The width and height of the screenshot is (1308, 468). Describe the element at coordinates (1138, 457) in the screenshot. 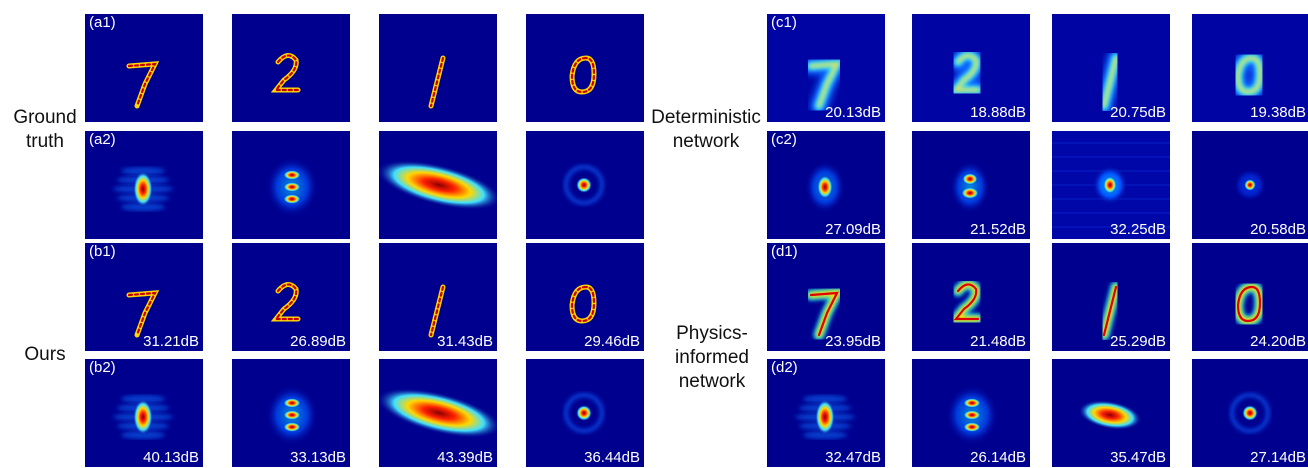

I see `psnr-value: 35.47dB` at that location.